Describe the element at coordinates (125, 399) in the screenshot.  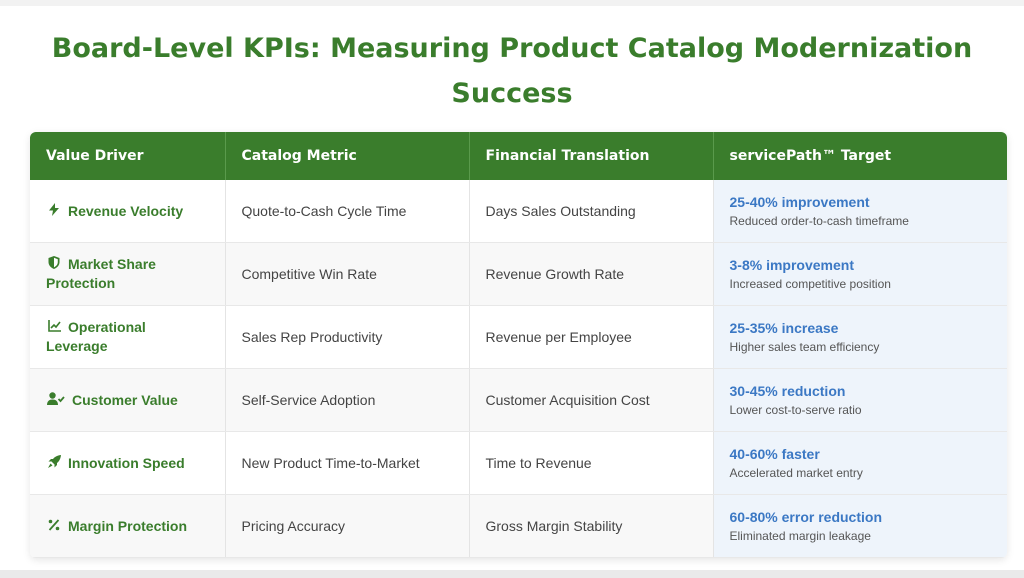
I see `value-driver-label: Customer Value` at that location.